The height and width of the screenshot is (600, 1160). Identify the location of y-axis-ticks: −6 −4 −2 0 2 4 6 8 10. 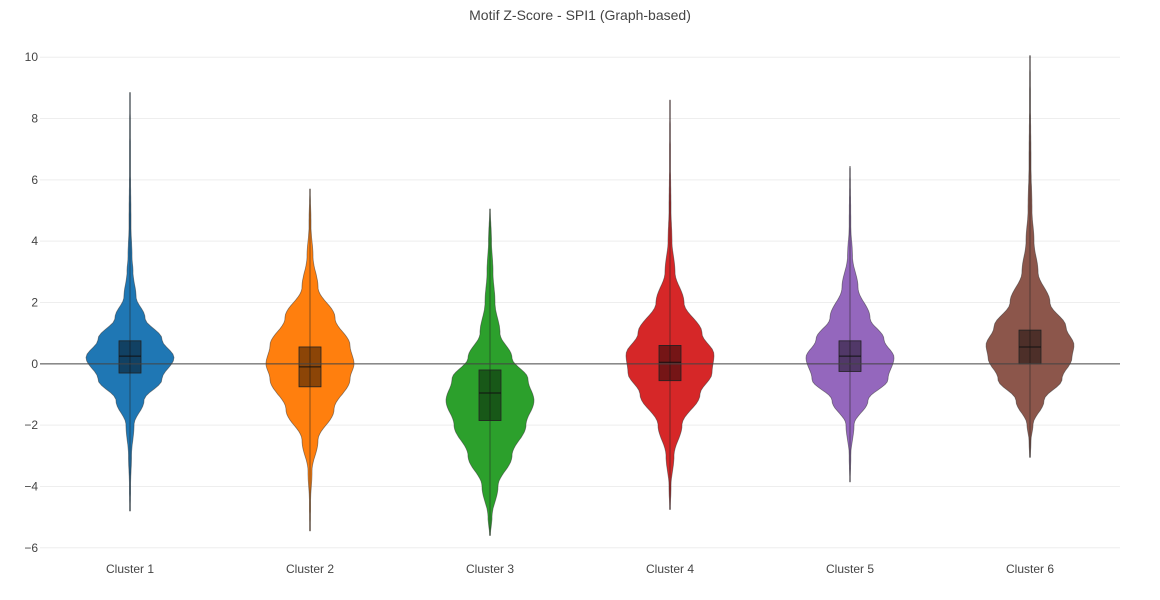
(31, 302).